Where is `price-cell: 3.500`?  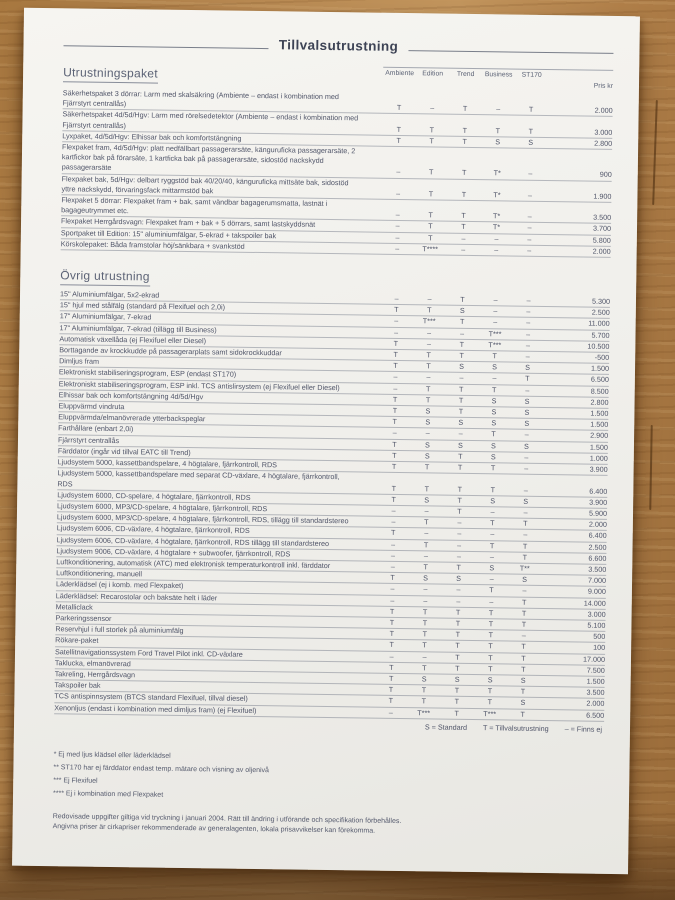 price-cell: 3.500 is located at coordinates (597, 569).